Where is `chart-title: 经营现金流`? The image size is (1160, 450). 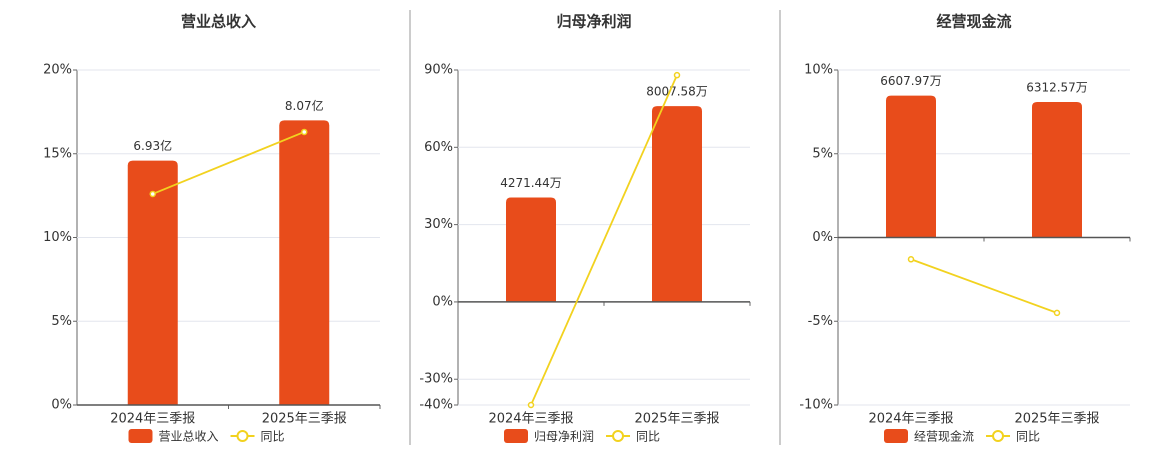
chart-title: 经营现金流 is located at coordinates (973, 22).